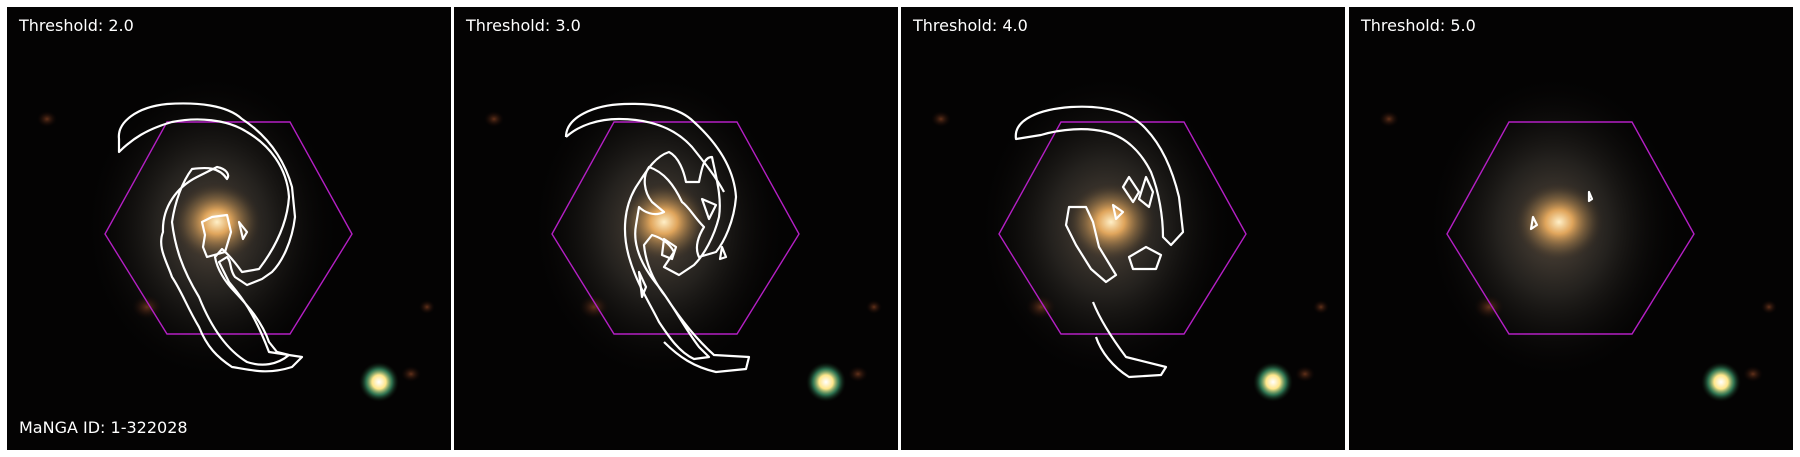  What do you see at coordinates (1418, 25) in the screenshot?
I see `threshold-label: Threshold: 5.0` at bounding box center [1418, 25].